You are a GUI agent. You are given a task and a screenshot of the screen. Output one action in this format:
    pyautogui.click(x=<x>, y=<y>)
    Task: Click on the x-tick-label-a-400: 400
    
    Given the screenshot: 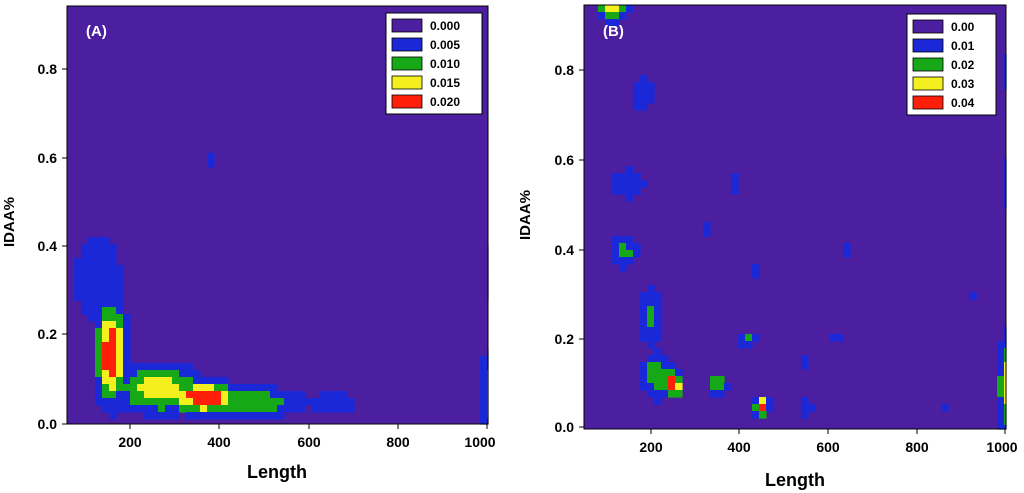 What is the action you would take?
    pyautogui.click(x=219, y=442)
    